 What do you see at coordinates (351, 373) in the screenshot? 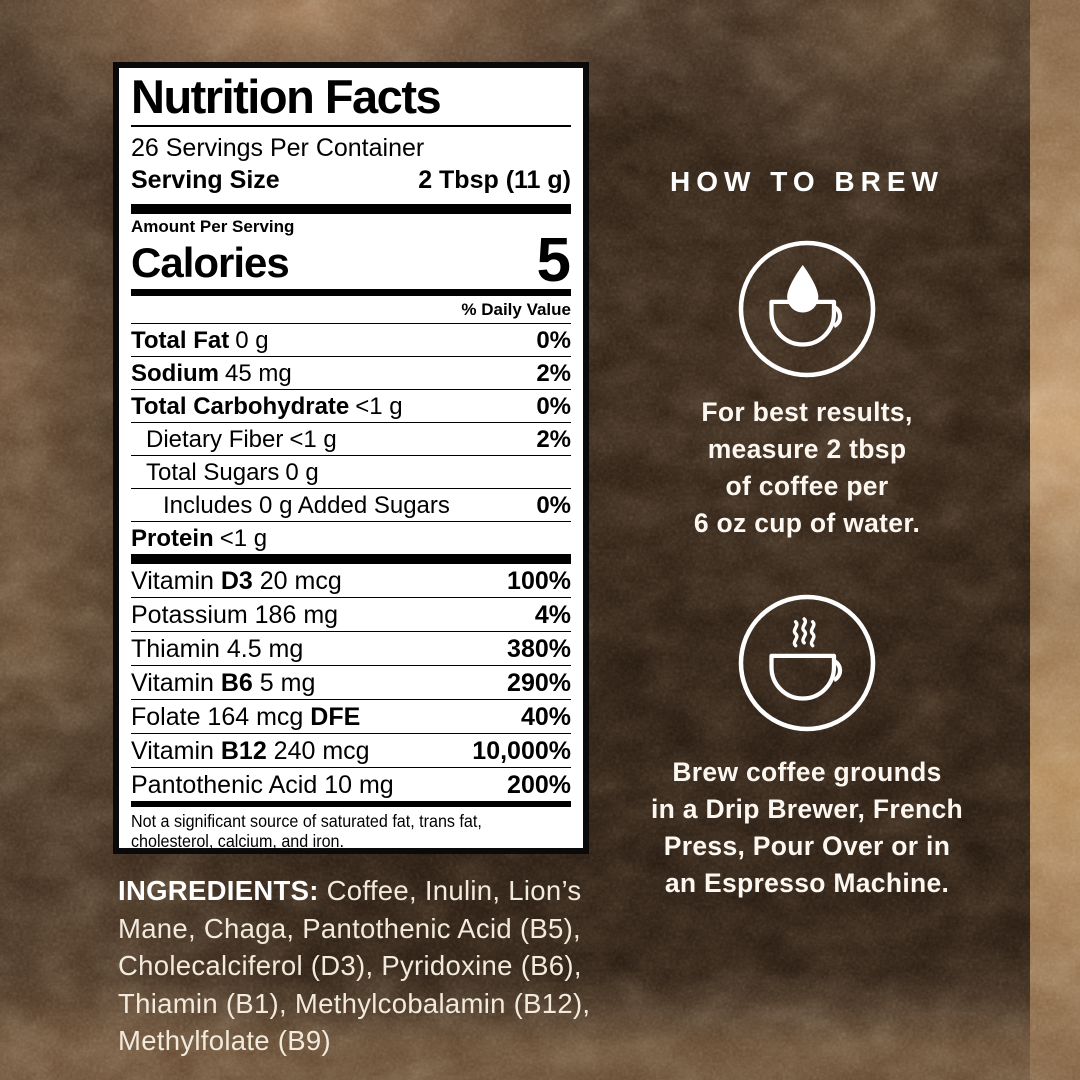
I see `nutrient-row-sodium: Sodium 45 mg 2%` at bounding box center [351, 373].